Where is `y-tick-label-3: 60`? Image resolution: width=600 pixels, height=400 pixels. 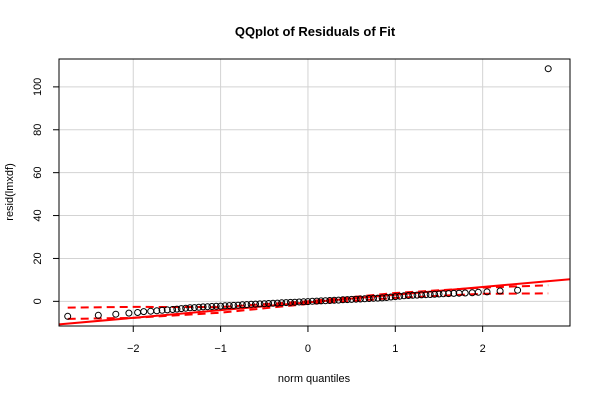
y-tick-label-3: 60 is located at coordinates (38, 173).